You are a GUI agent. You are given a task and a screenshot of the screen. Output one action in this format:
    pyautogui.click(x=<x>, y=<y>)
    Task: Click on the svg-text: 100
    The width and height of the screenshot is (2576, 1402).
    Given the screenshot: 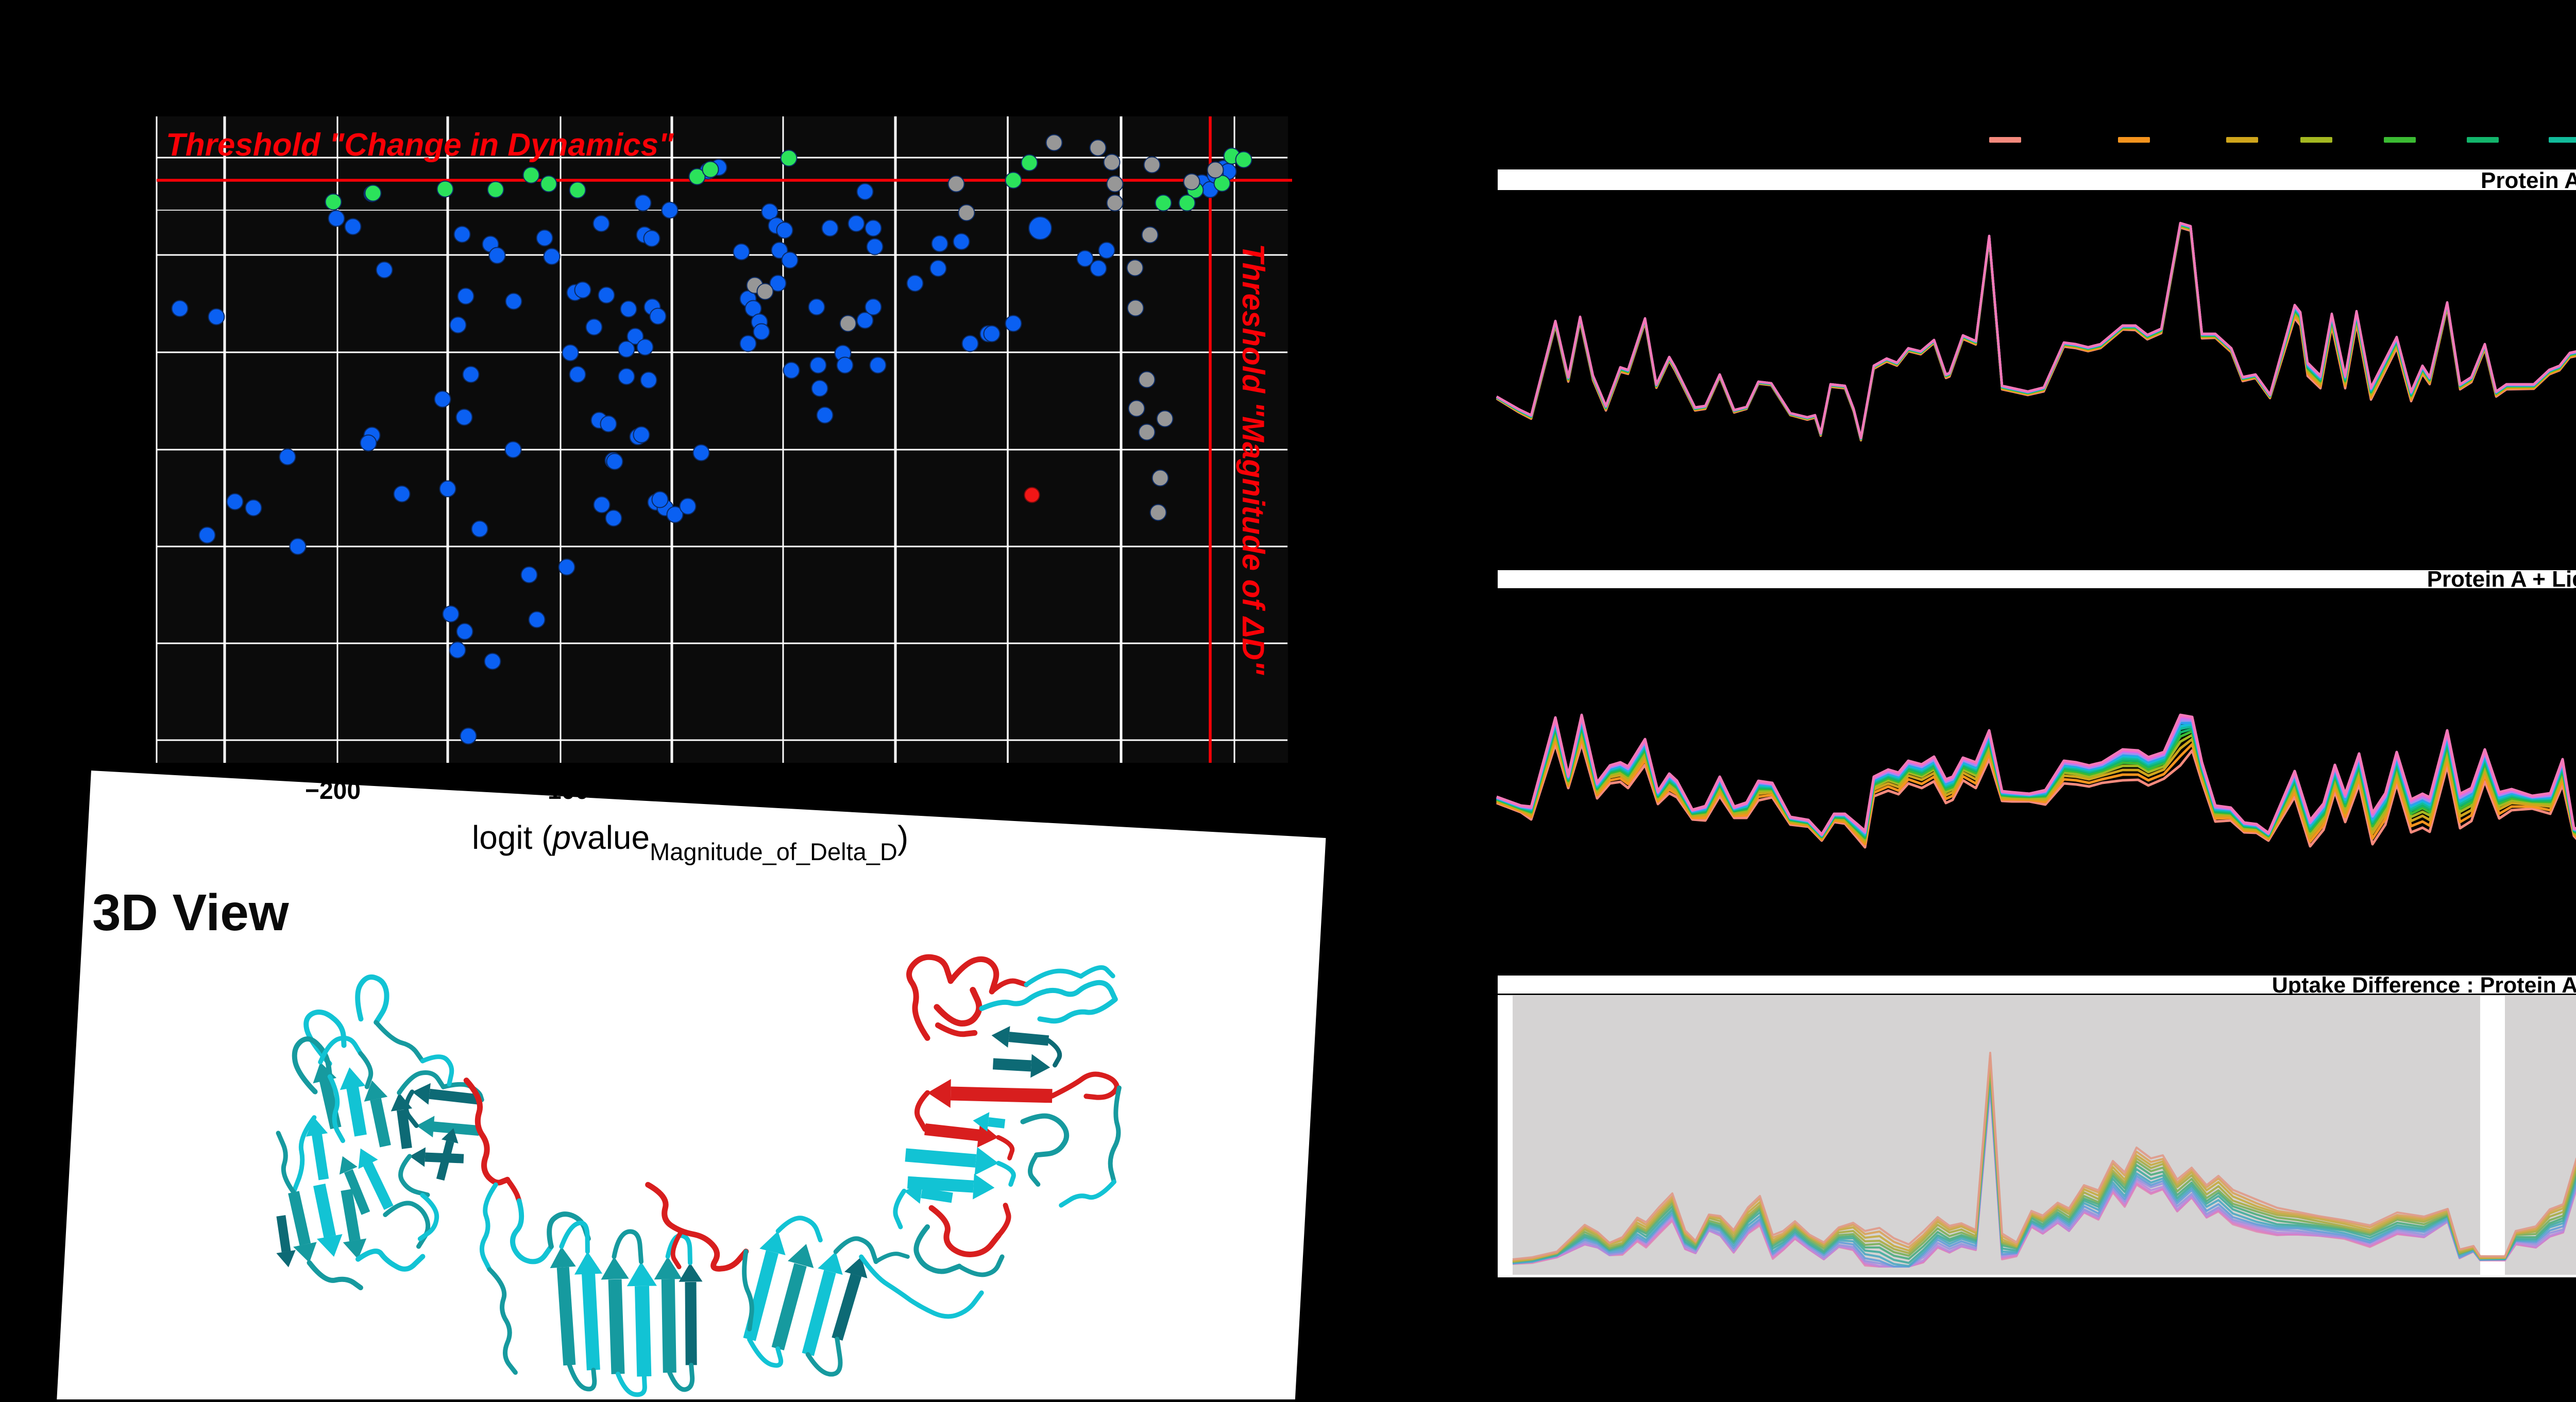 What is the action you would take?
    pyautogui.click(x=568, y=791)
    